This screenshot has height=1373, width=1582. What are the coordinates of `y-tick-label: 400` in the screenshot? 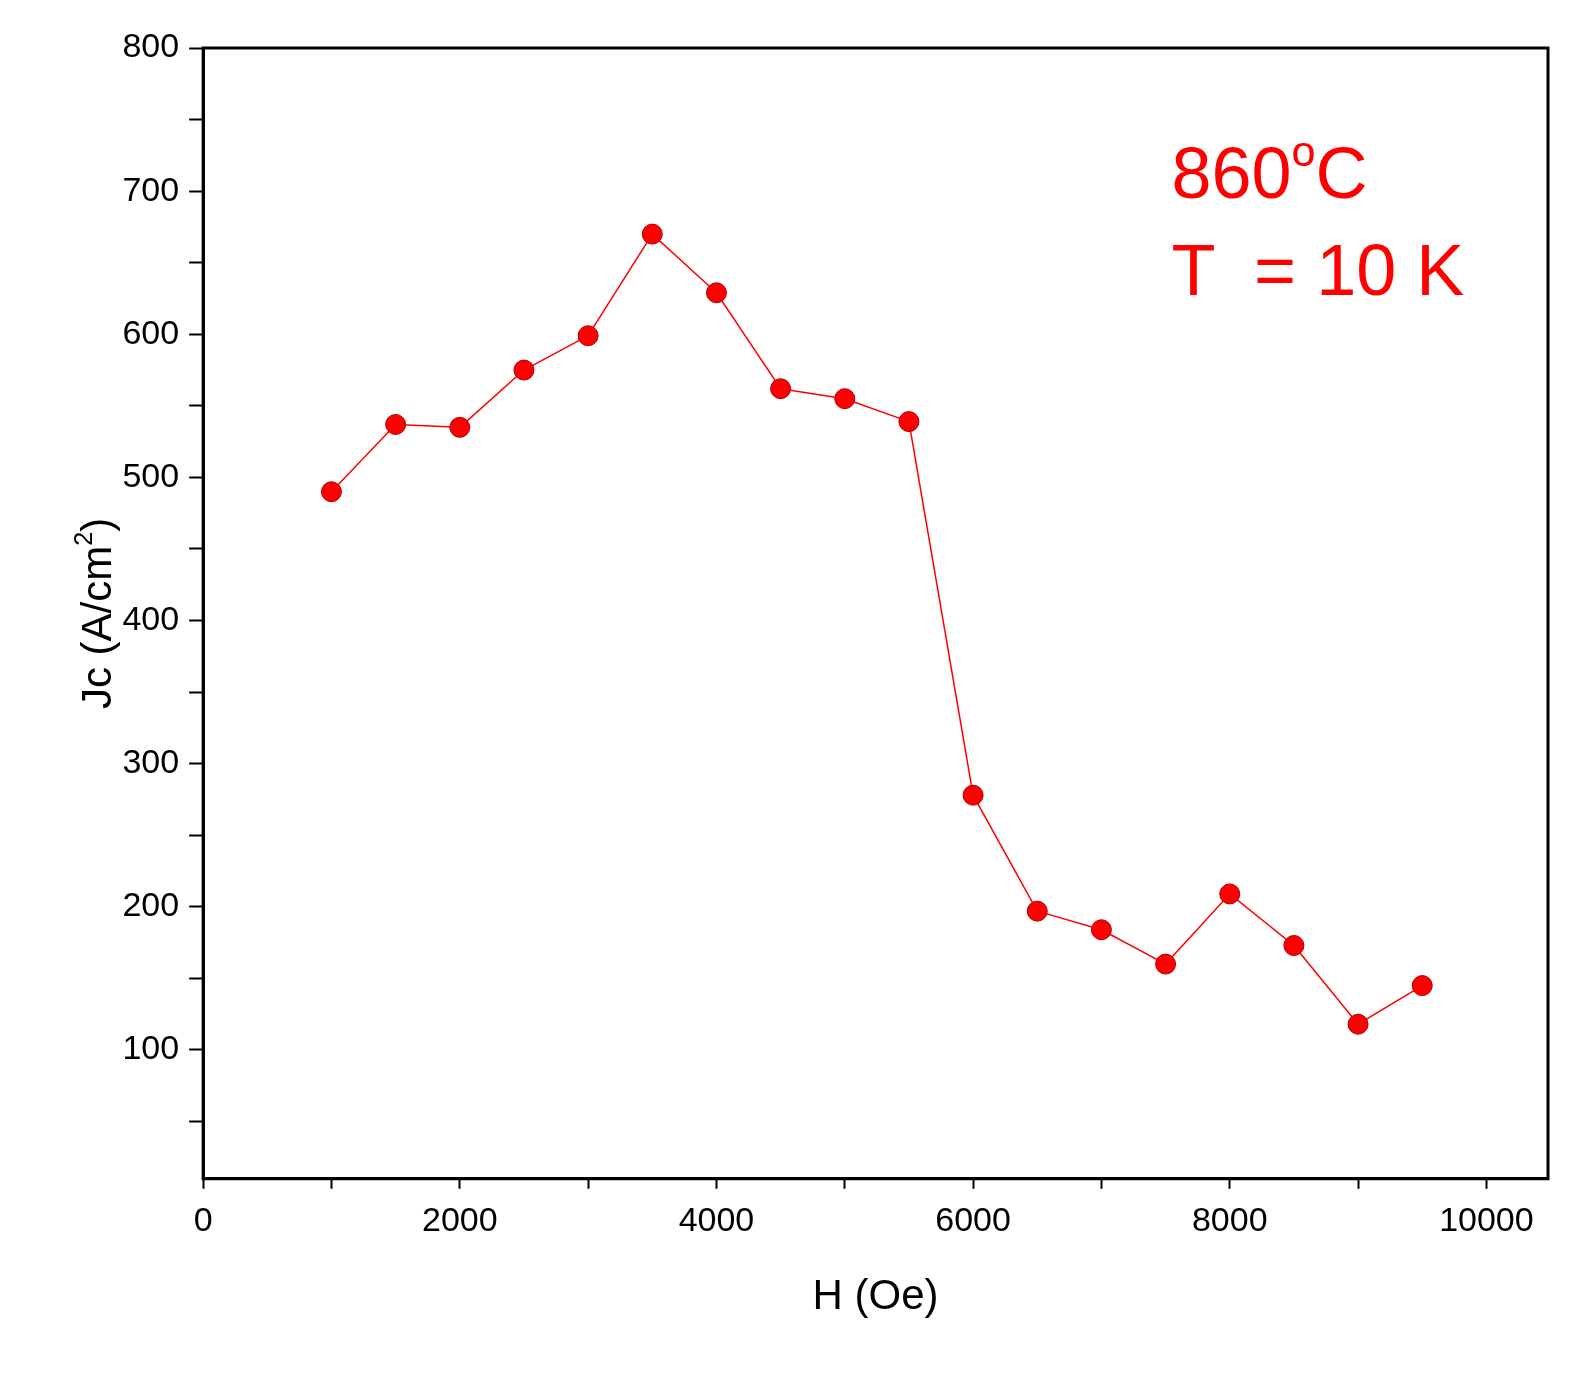 It's located at (151, 617).